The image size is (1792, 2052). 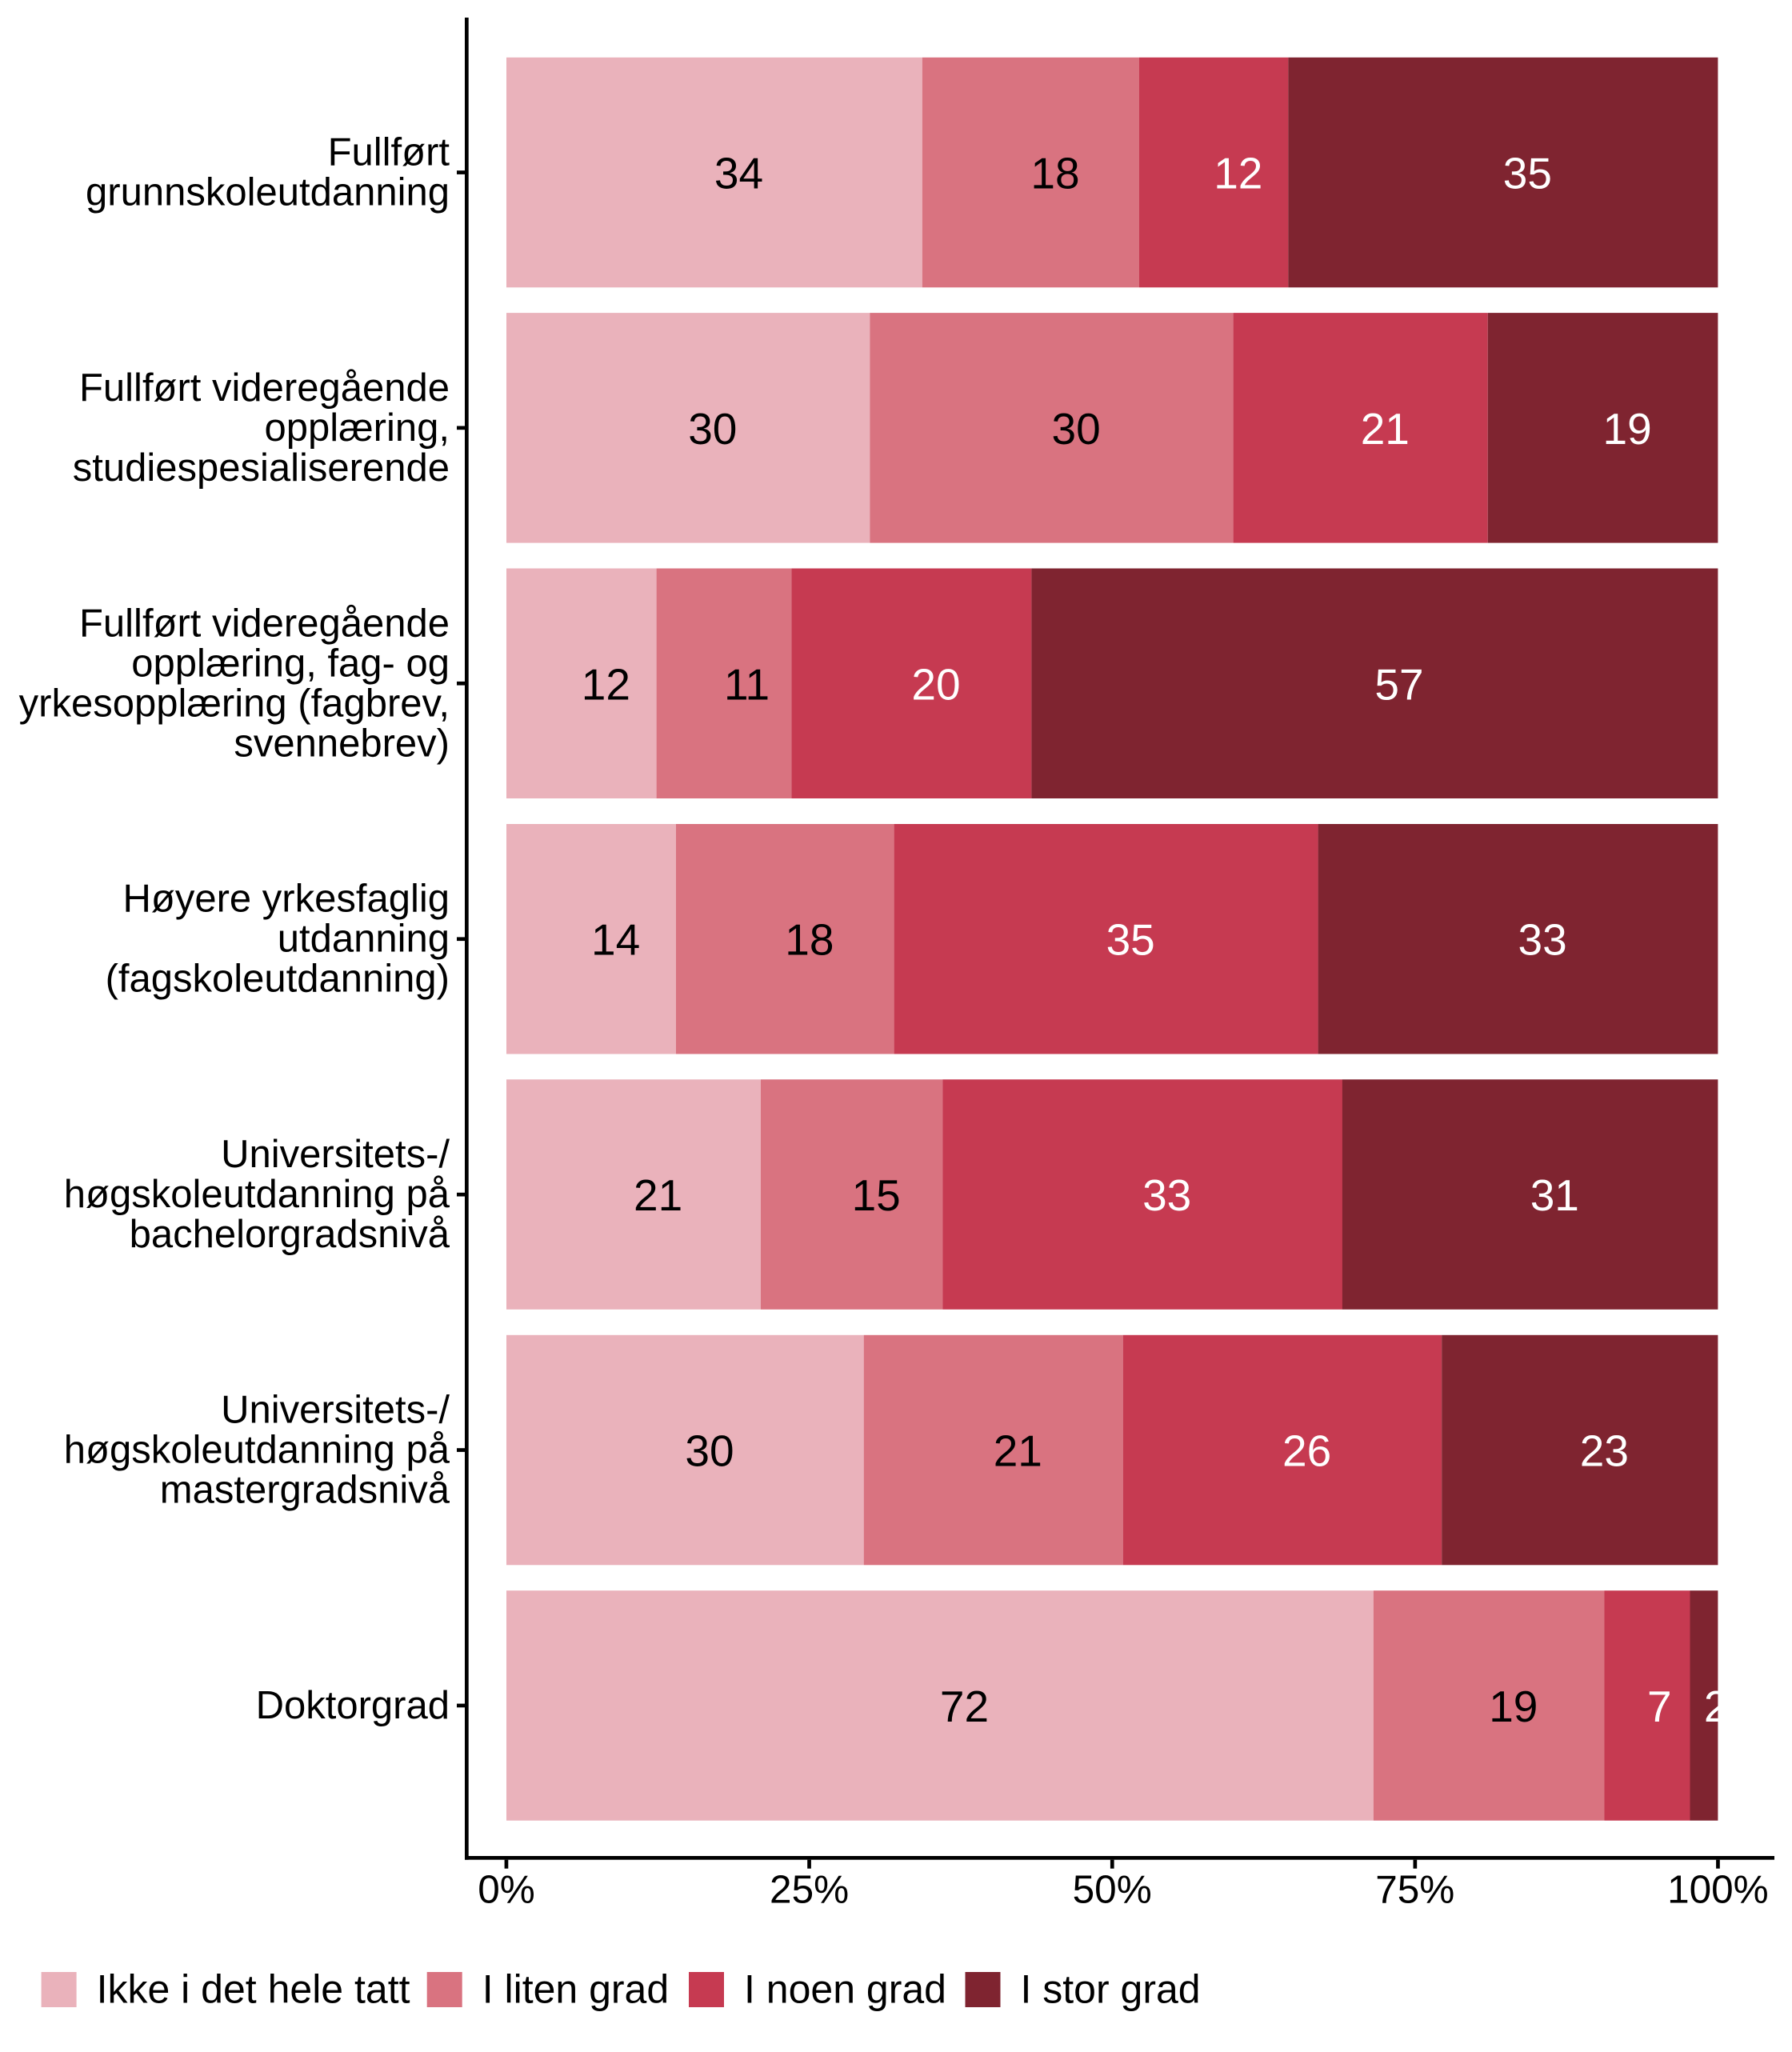 I want to click on svg-text: 7, so click(x=1659, y=1706).